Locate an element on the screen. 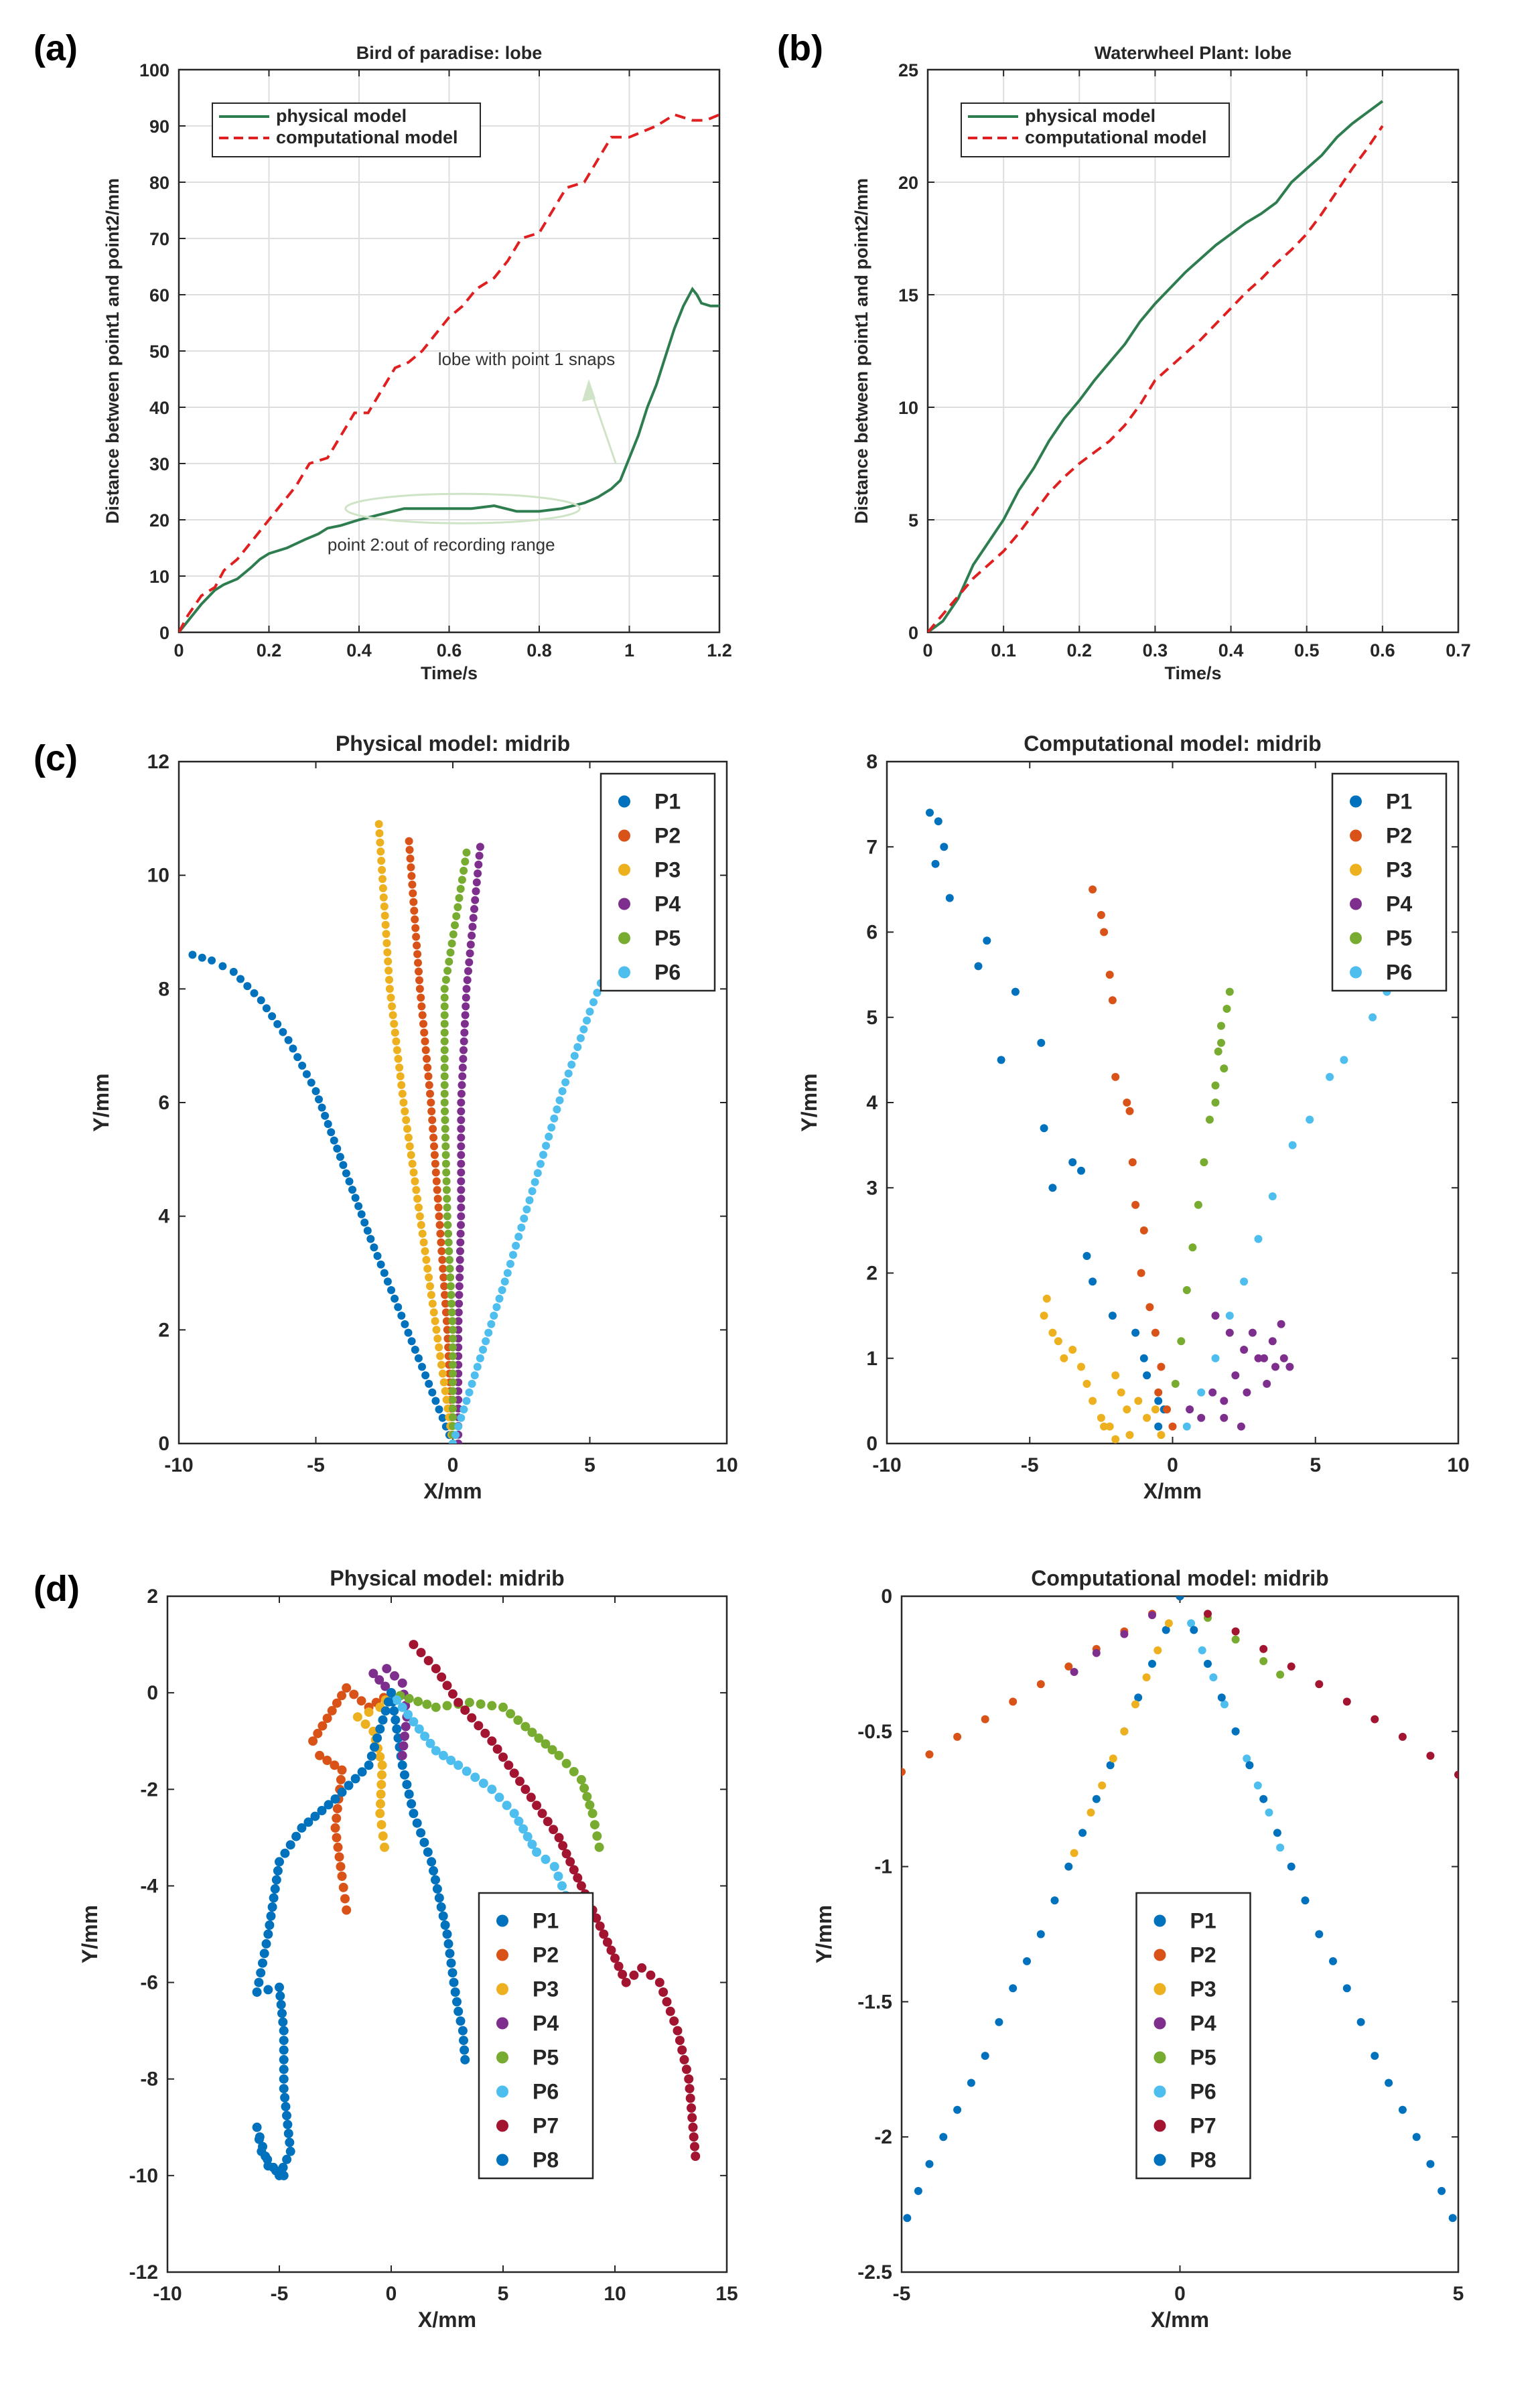 This screenshot has width=1540, height=2390. x-tick-label: 0.3 is located at coordinates (1156, 650).